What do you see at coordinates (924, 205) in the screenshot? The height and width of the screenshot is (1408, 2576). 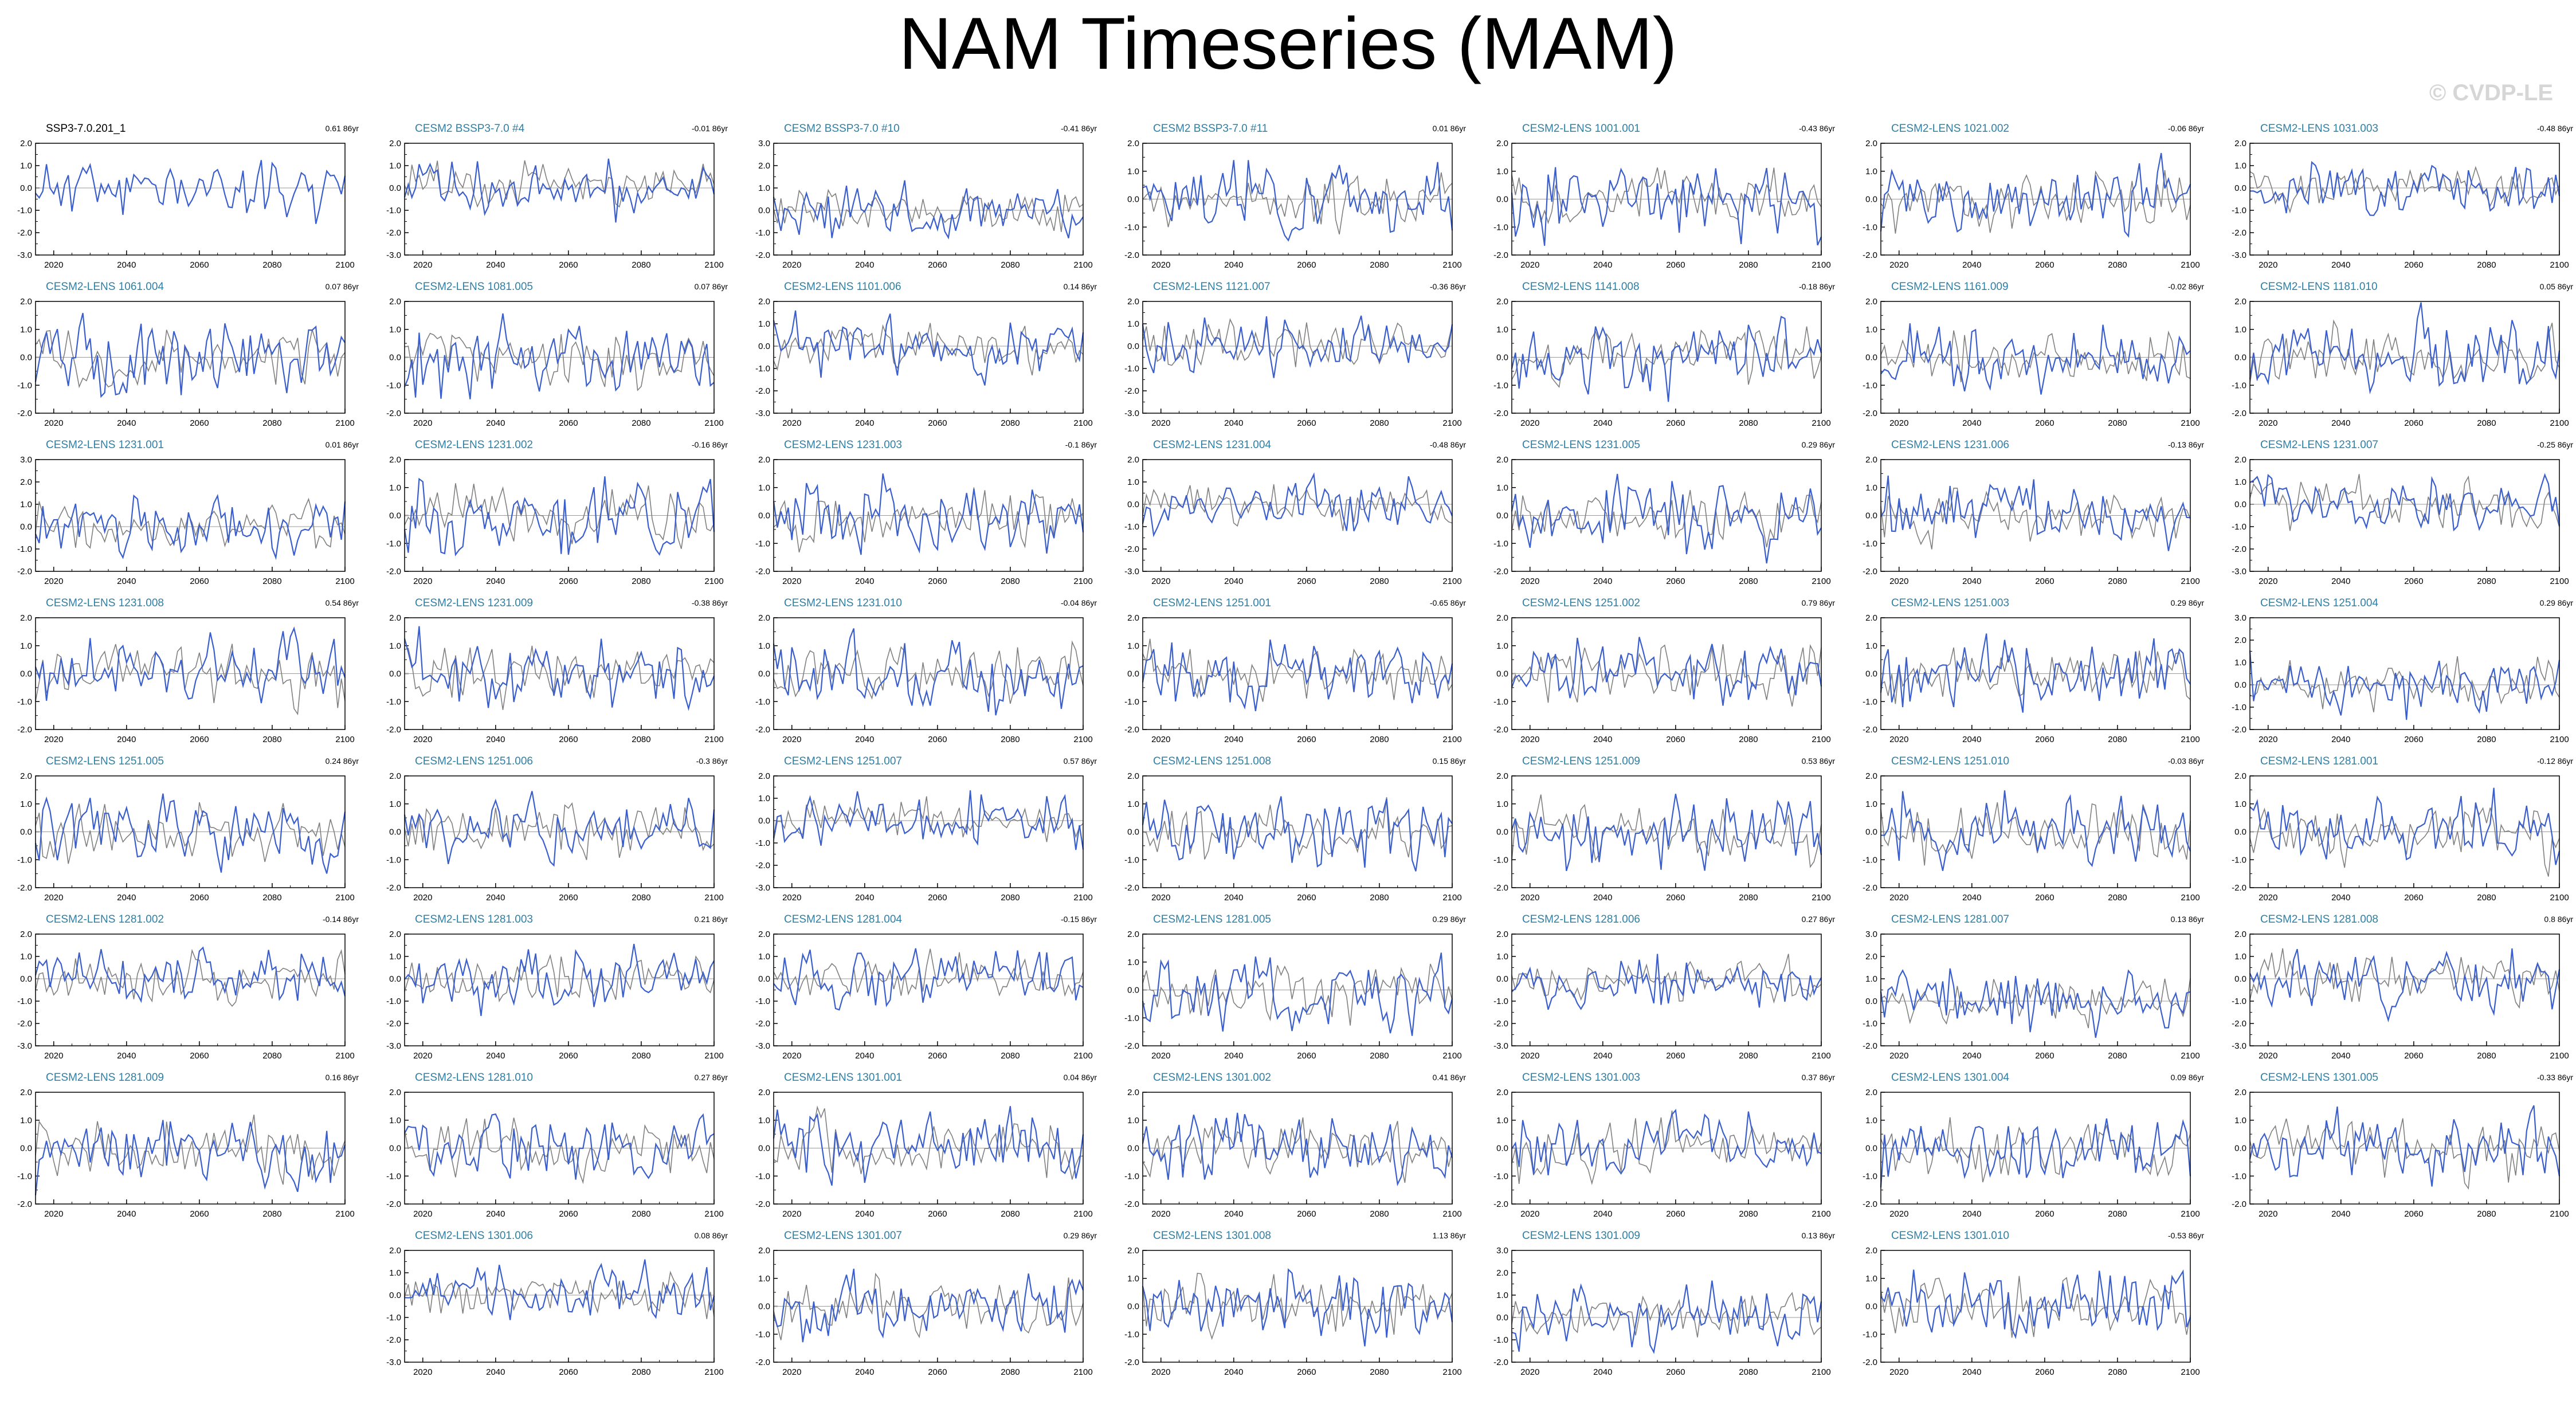 I see `panel-plot: 3.0 2.0 1.0 0.0 -1.0 -2.0 2020 2040 2060 2080 2100` at bounding box center [924, 205].